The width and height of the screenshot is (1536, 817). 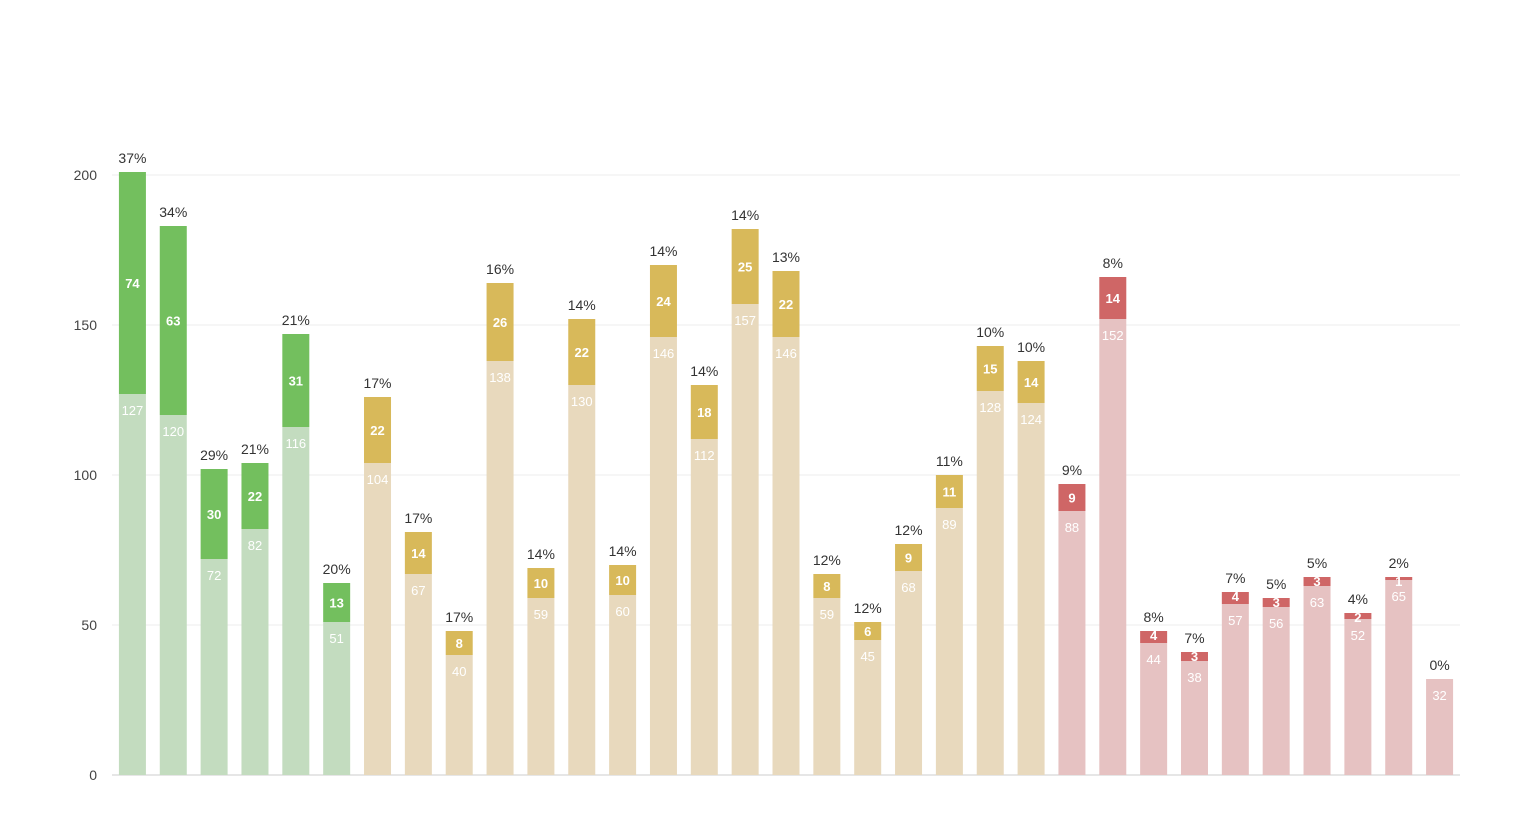 I want to click on bar-percent-label: 10%, so click(x=1031, y=347).